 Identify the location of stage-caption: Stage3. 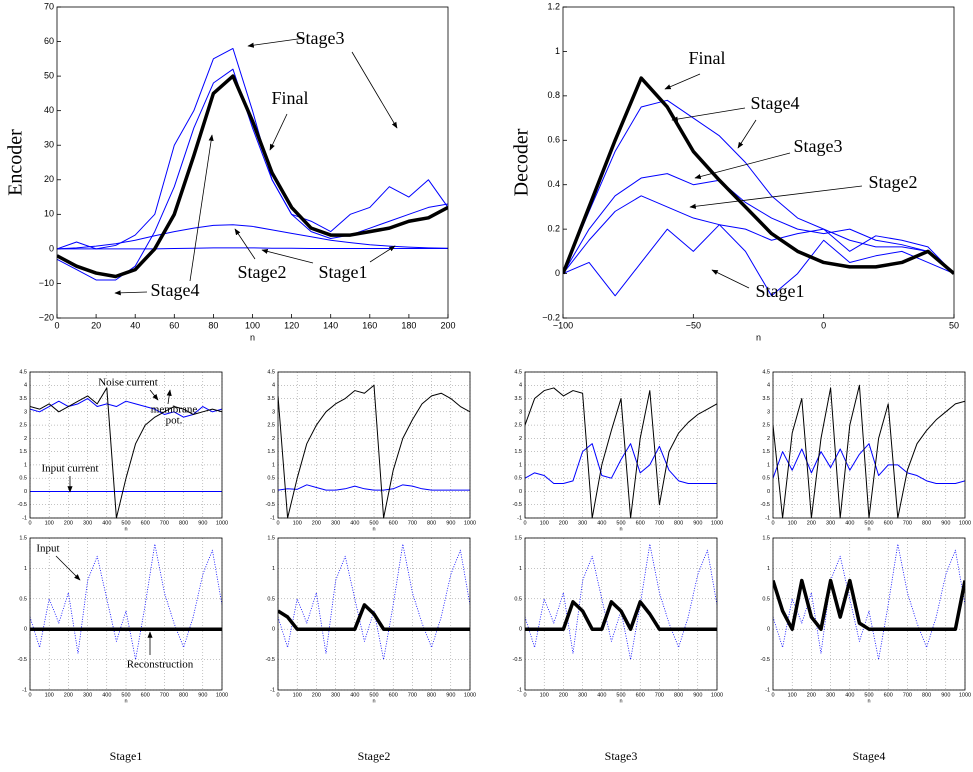
(621, 756).